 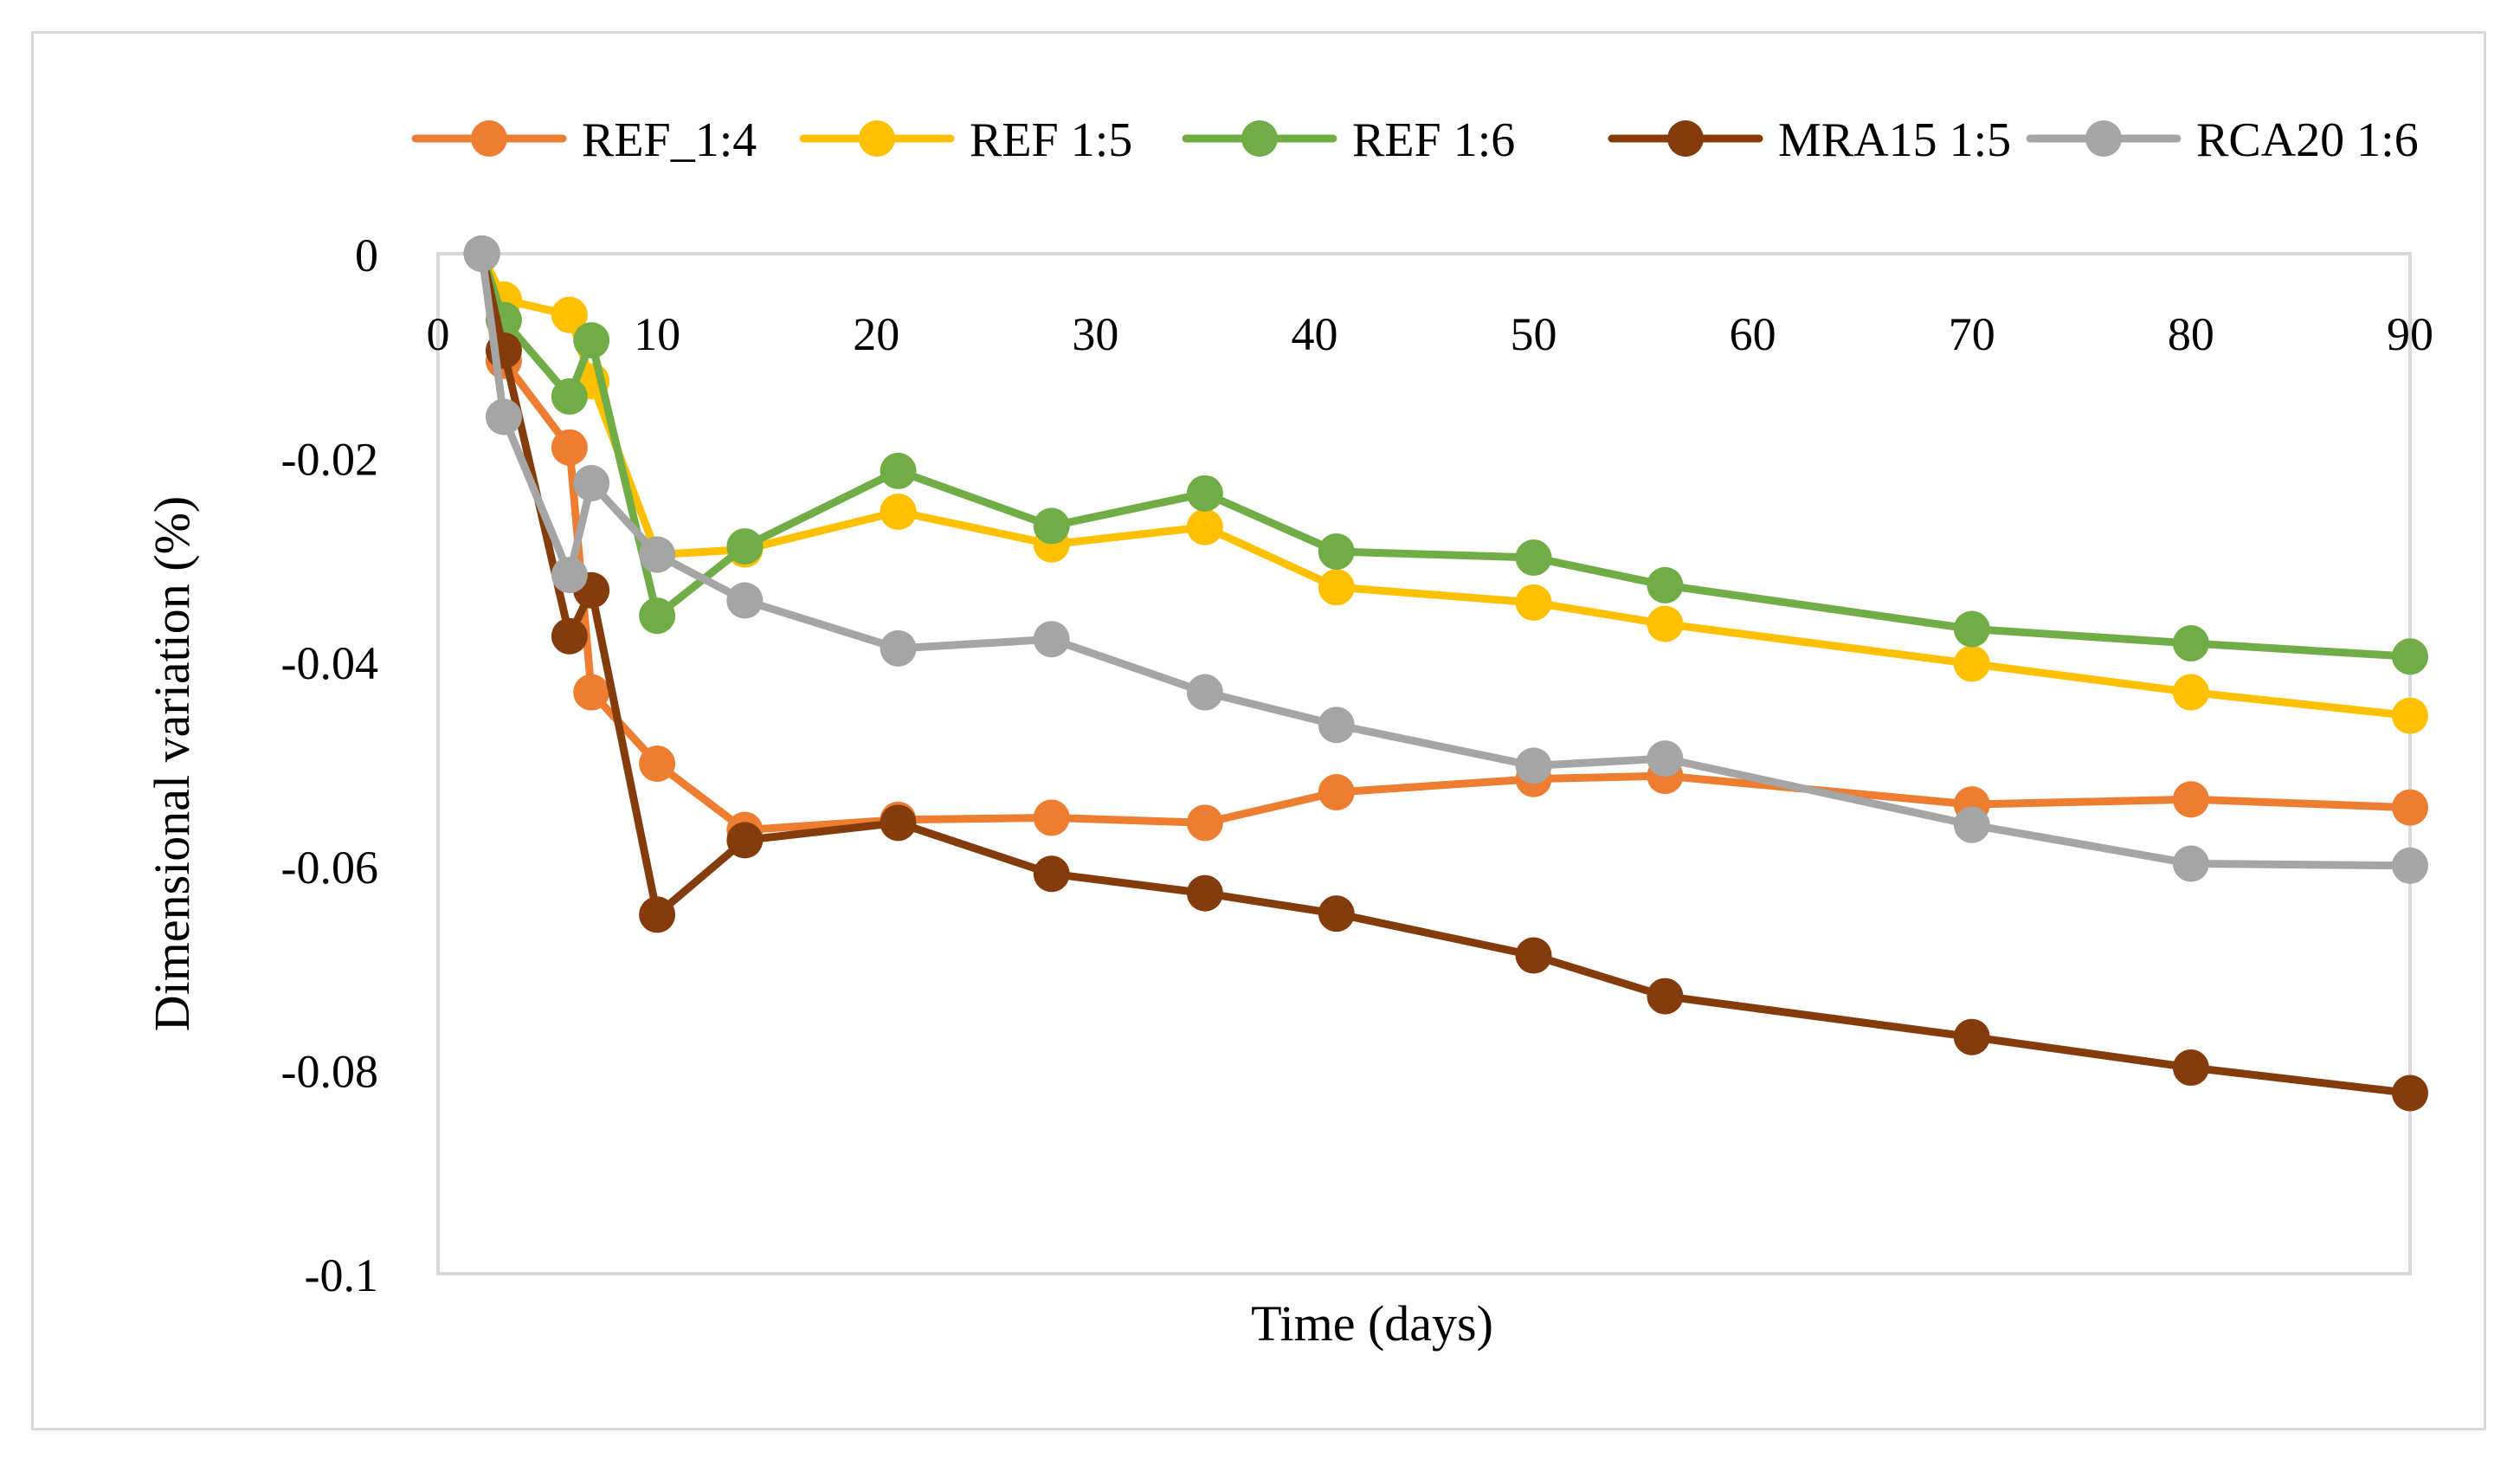 What do you see at coordinates (1534, 334) in the screenshot?
I see `x-tick-label: 50` at bounding box center [1534, 334].